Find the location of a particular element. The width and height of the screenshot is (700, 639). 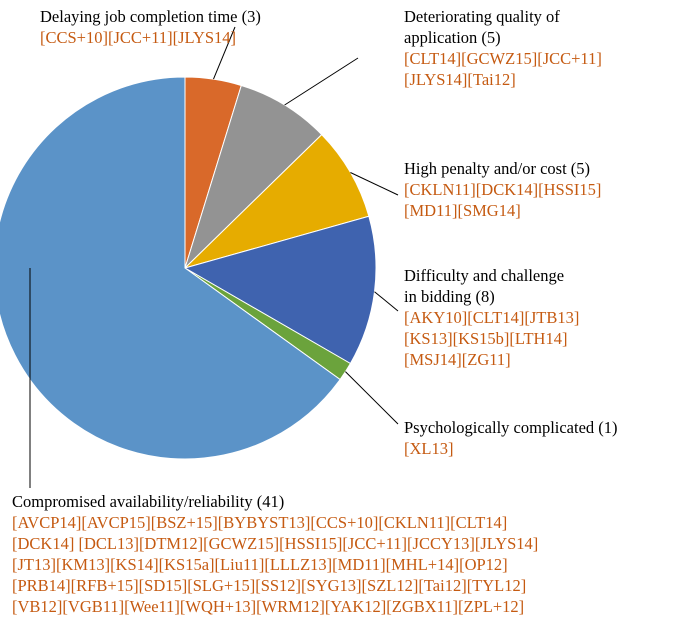

slice-name: High penalty and/or cost (5) is located at coordinates (497, 168).